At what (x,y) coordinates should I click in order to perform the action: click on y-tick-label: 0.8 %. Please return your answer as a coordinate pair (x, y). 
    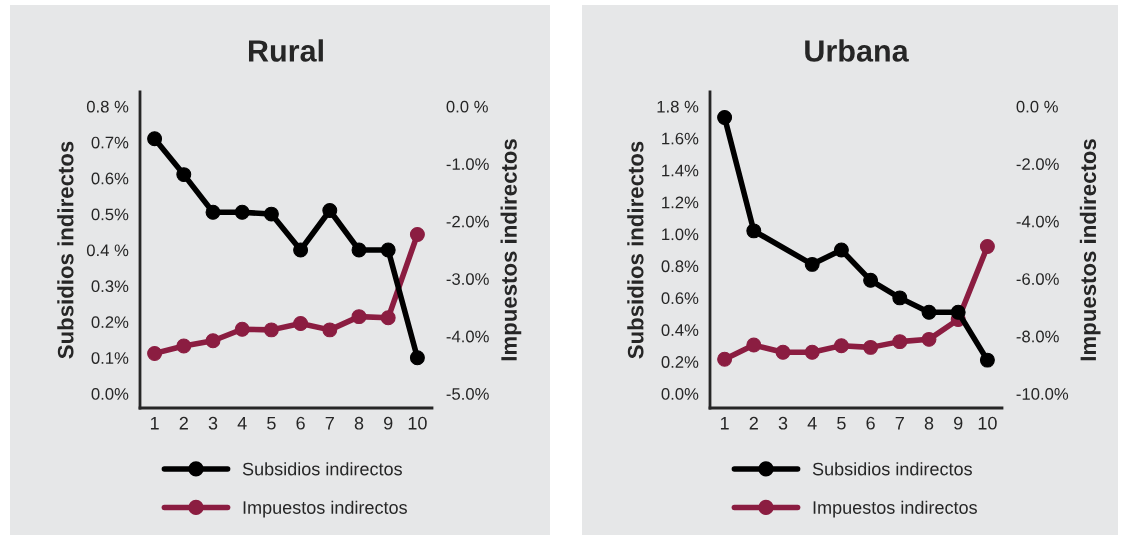
    Looking at the image, I should click on (107, 106).